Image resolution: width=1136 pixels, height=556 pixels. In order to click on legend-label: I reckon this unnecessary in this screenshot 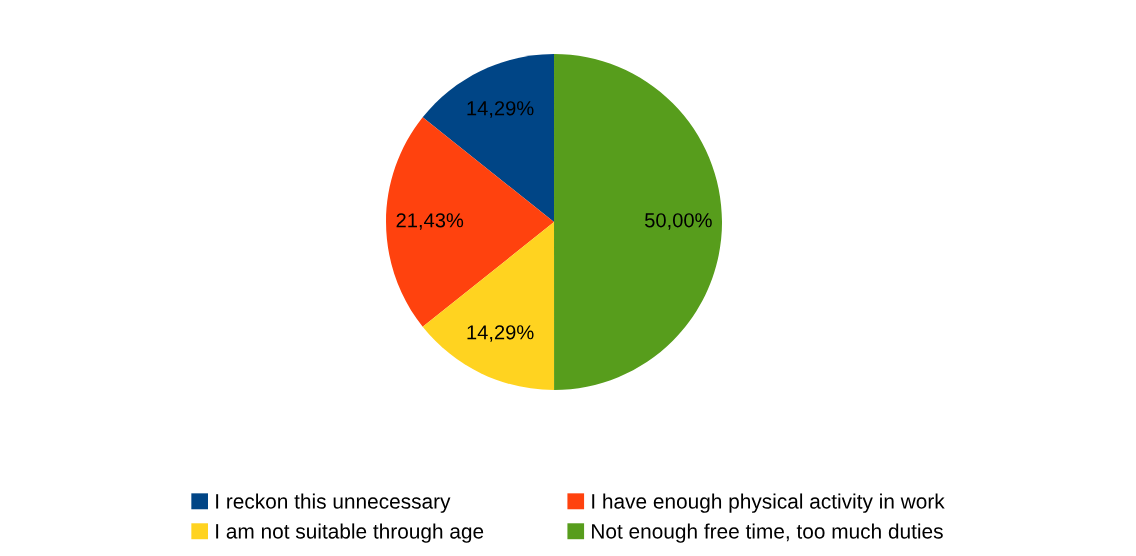, I will do `click(333, 503)`.